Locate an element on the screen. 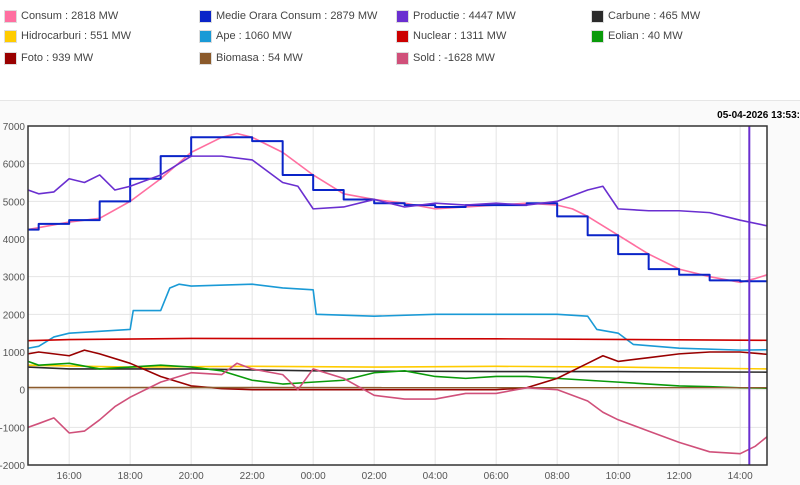 This screenshot has height=485, width=800. x-tick-label: 20:00 is located at coordinates (191, 476).